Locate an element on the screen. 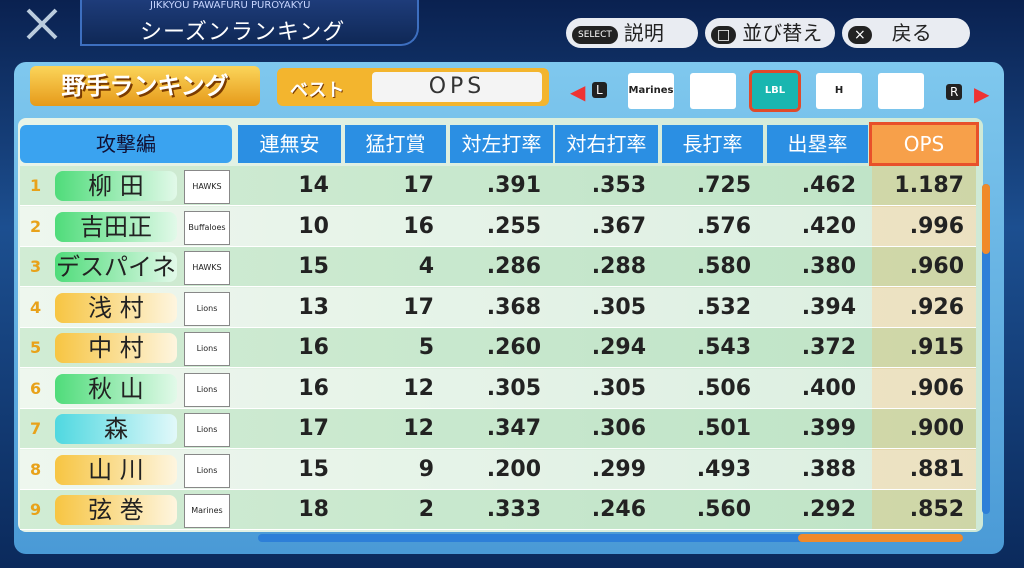 The image size is (1024, 568). stat-cell: .580 is located at coordinates (723, 266).